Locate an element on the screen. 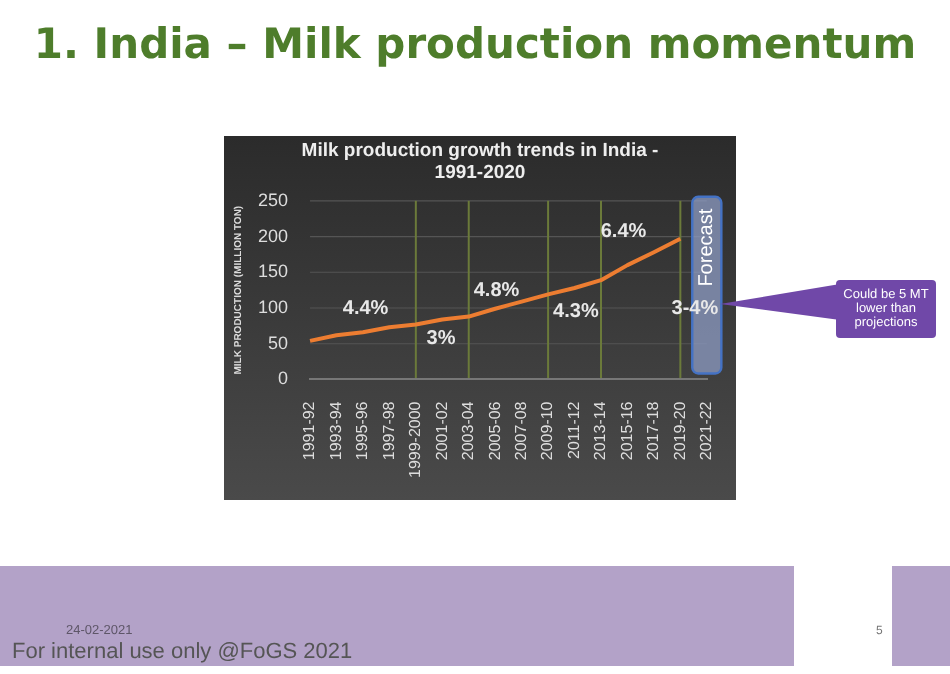  annotation: 4.3% is located at coordinates (576, 312).